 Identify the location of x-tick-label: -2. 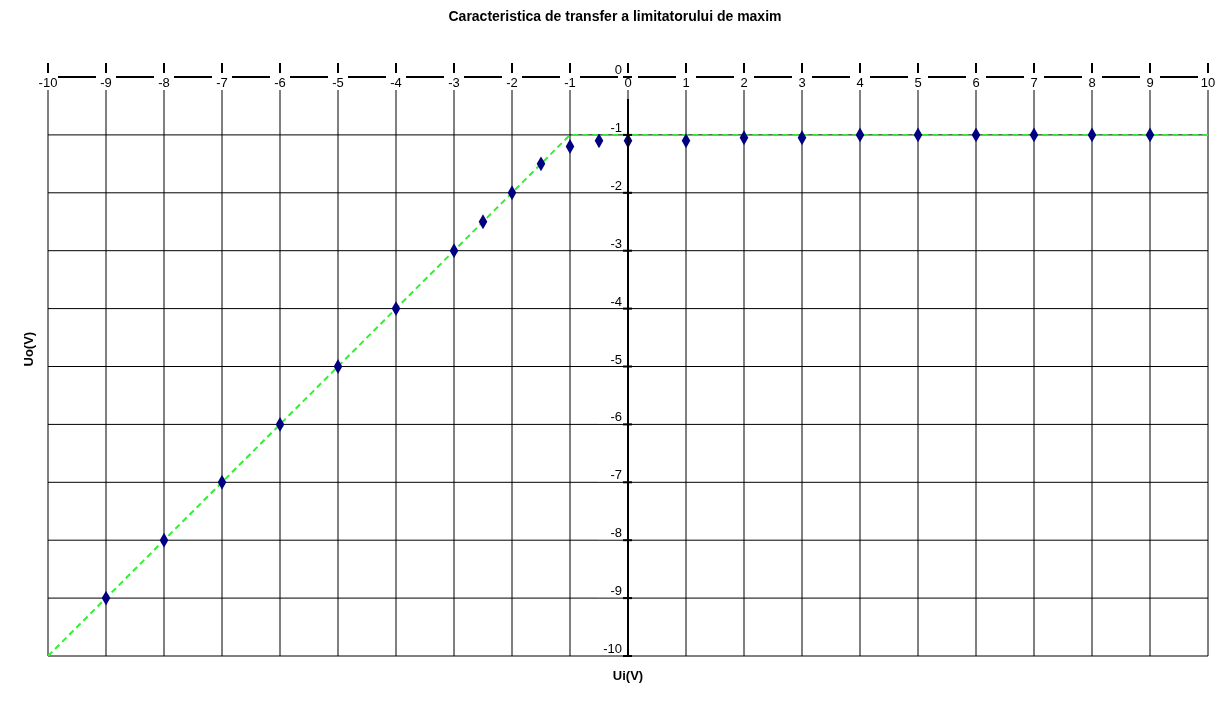
(512, 82).